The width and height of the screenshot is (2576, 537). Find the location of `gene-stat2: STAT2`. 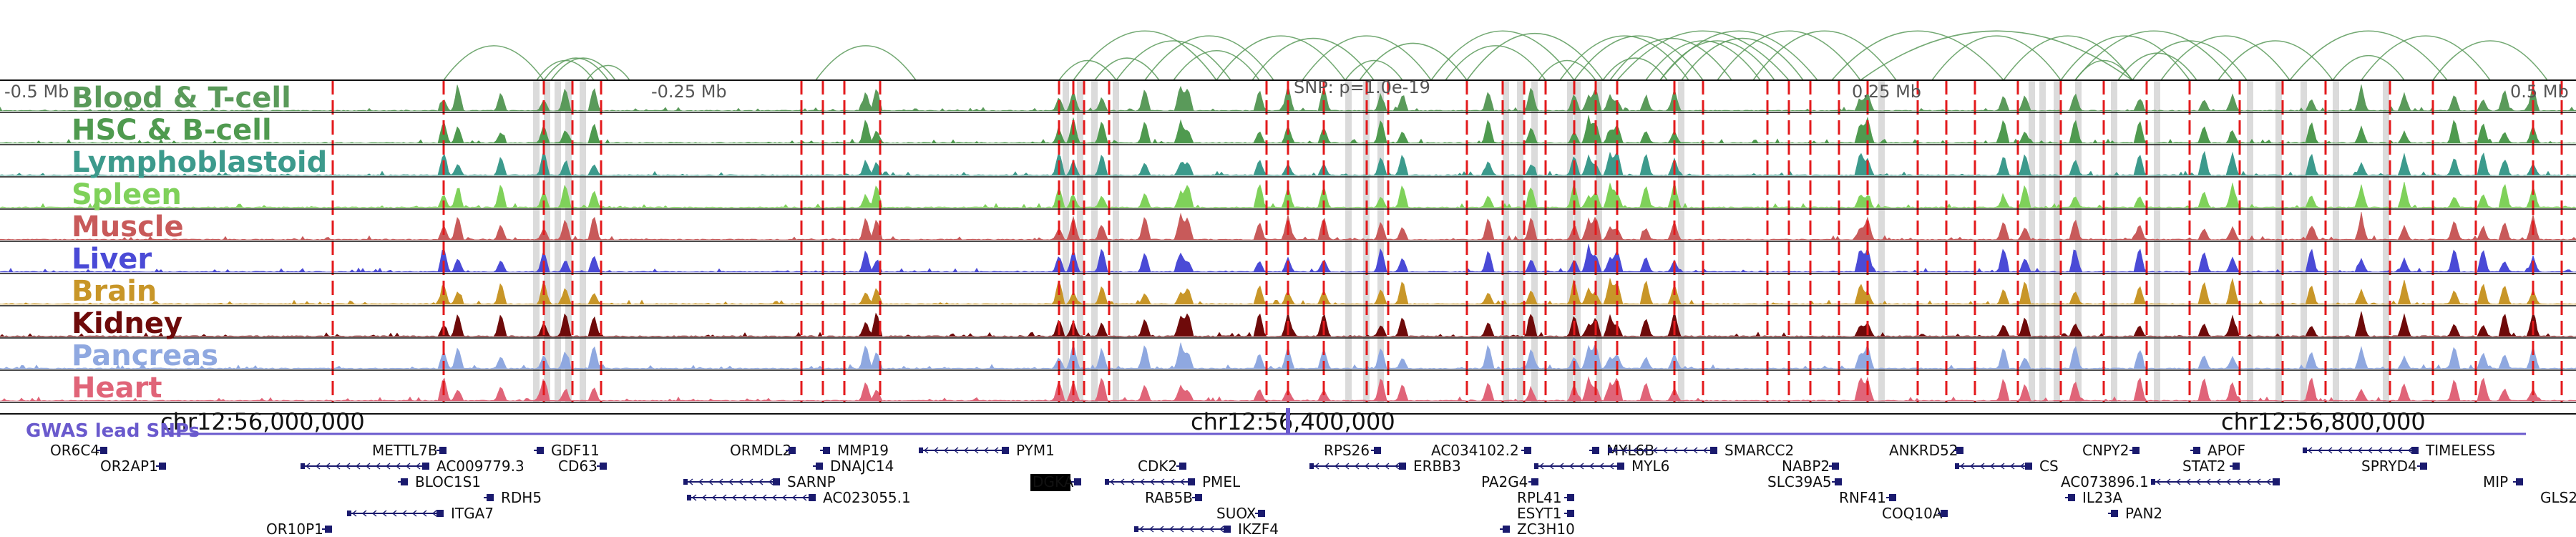

gene-stat2: STAT2 is located at coordinates (2211, 466).